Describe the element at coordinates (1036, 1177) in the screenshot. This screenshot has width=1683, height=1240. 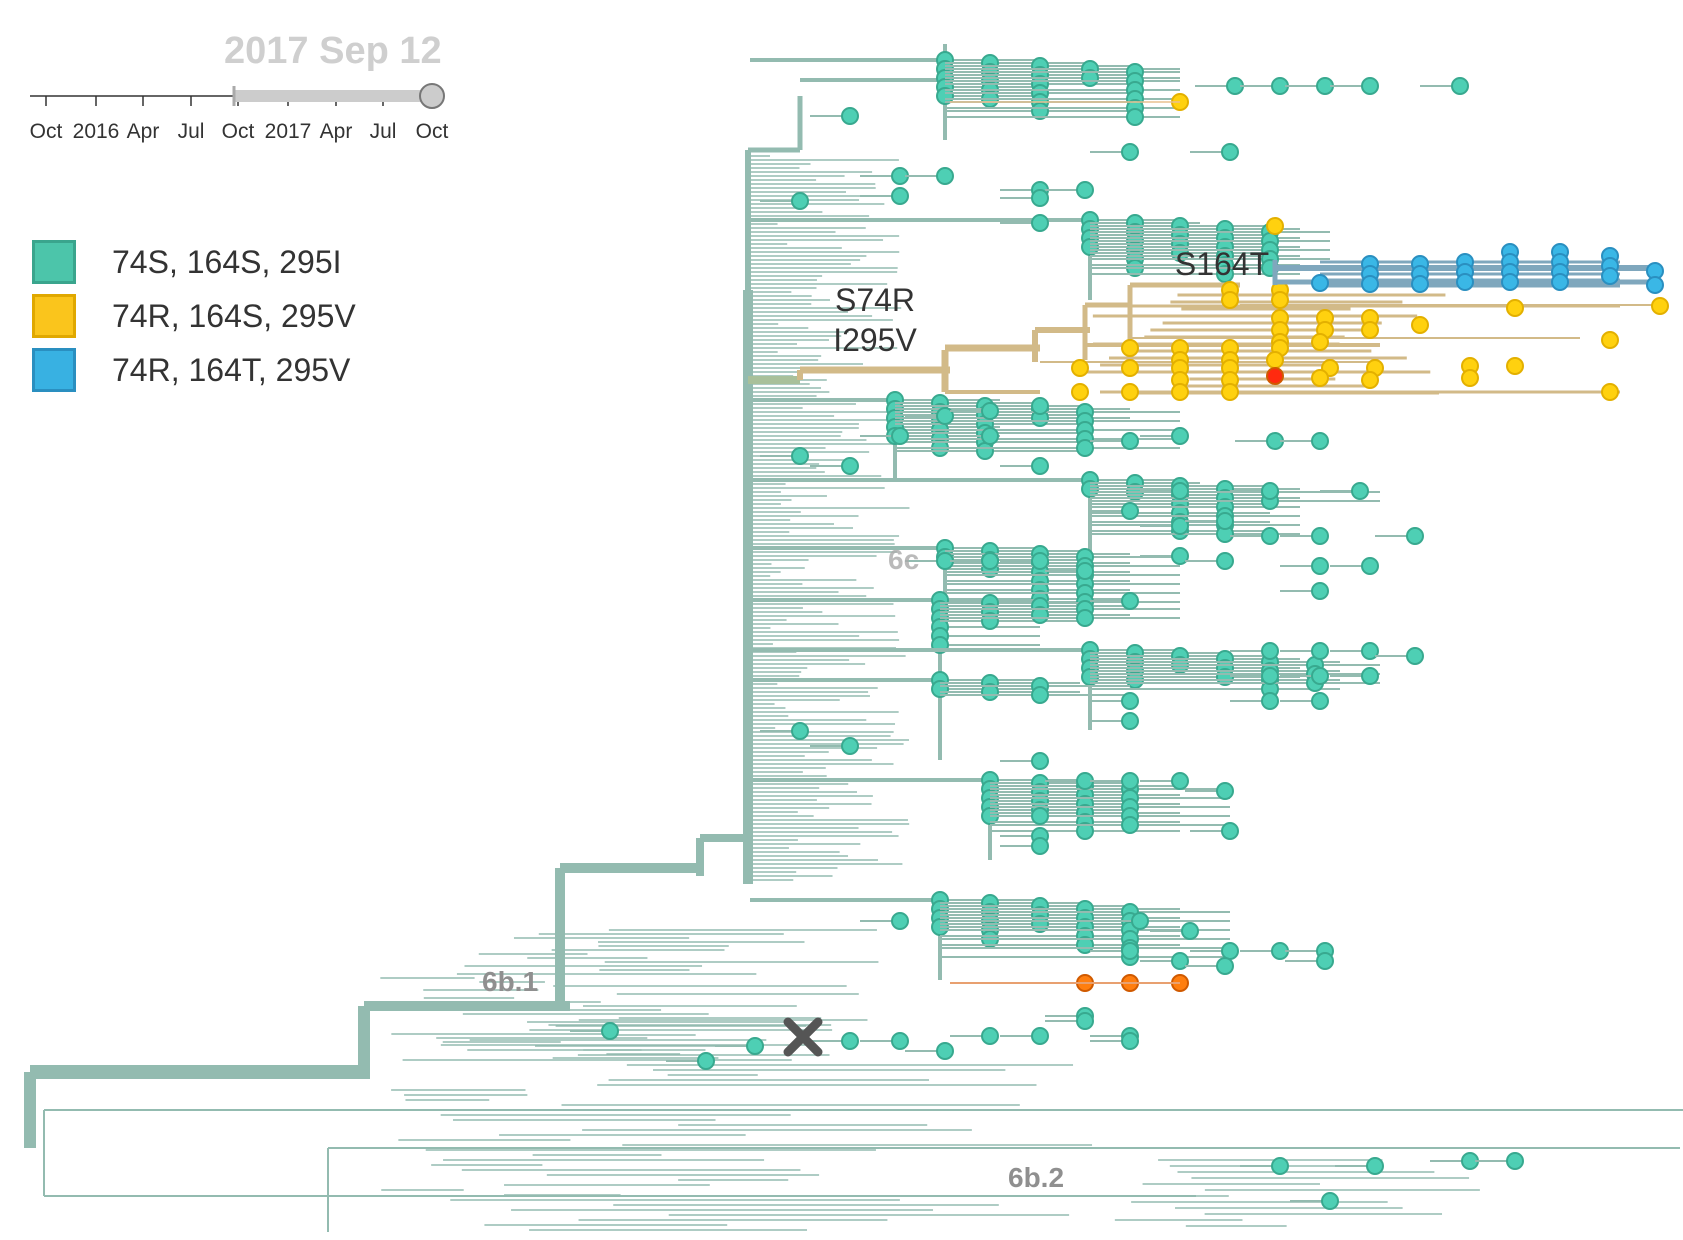
I see `clade-label-6b2: 6b.2` at that location.